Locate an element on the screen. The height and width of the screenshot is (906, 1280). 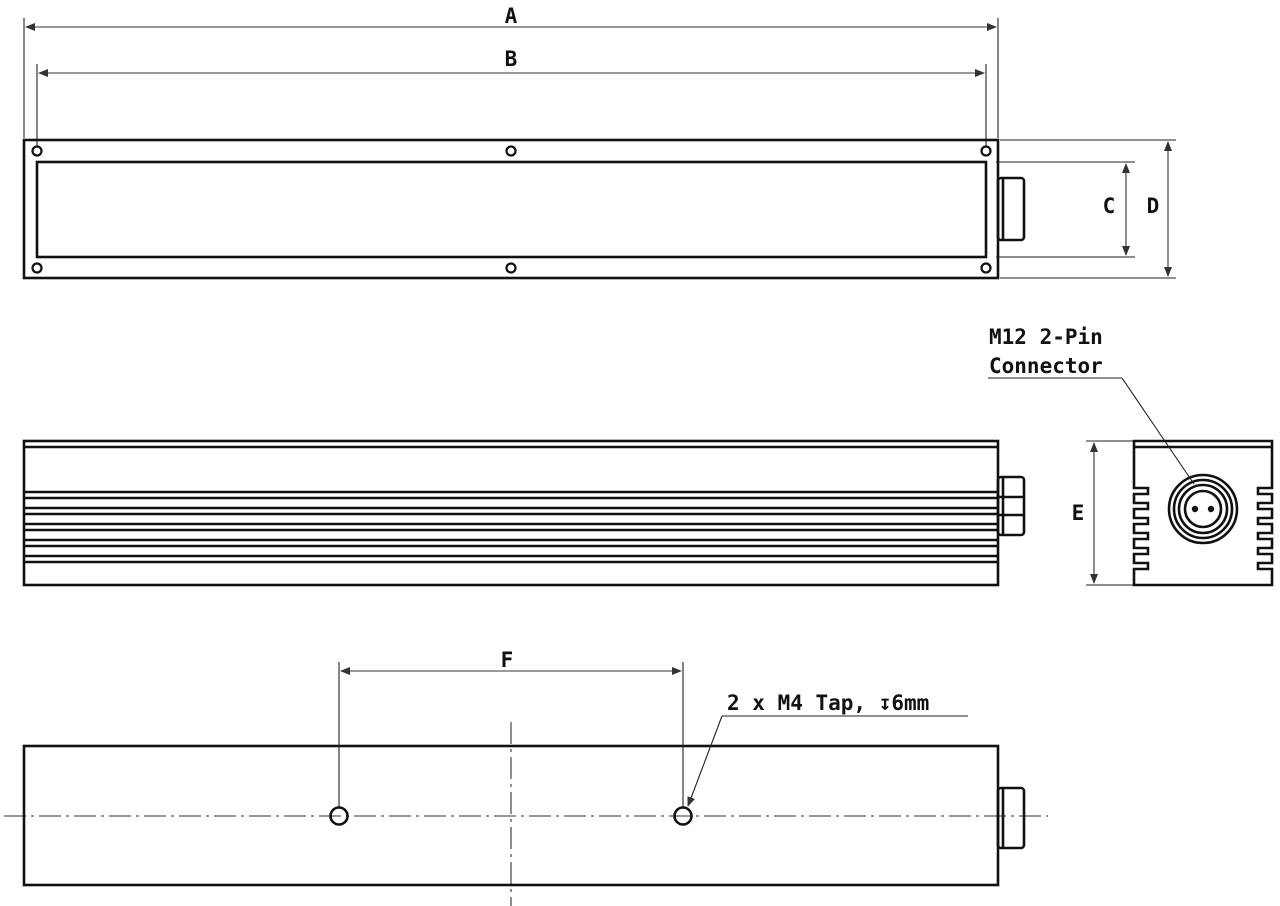
end-view: E M12 2-Pin Connector is located at coordinates (1131, 456).